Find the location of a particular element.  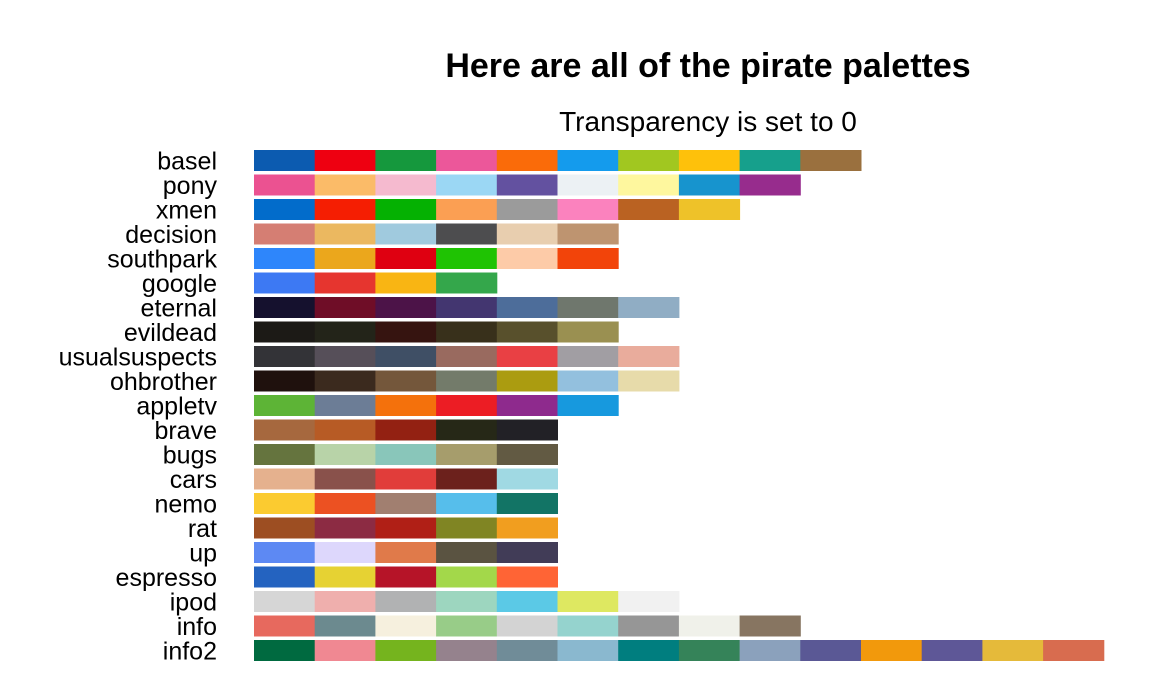

palette-row-ipod: ipod is located at coordinates (425, 603).